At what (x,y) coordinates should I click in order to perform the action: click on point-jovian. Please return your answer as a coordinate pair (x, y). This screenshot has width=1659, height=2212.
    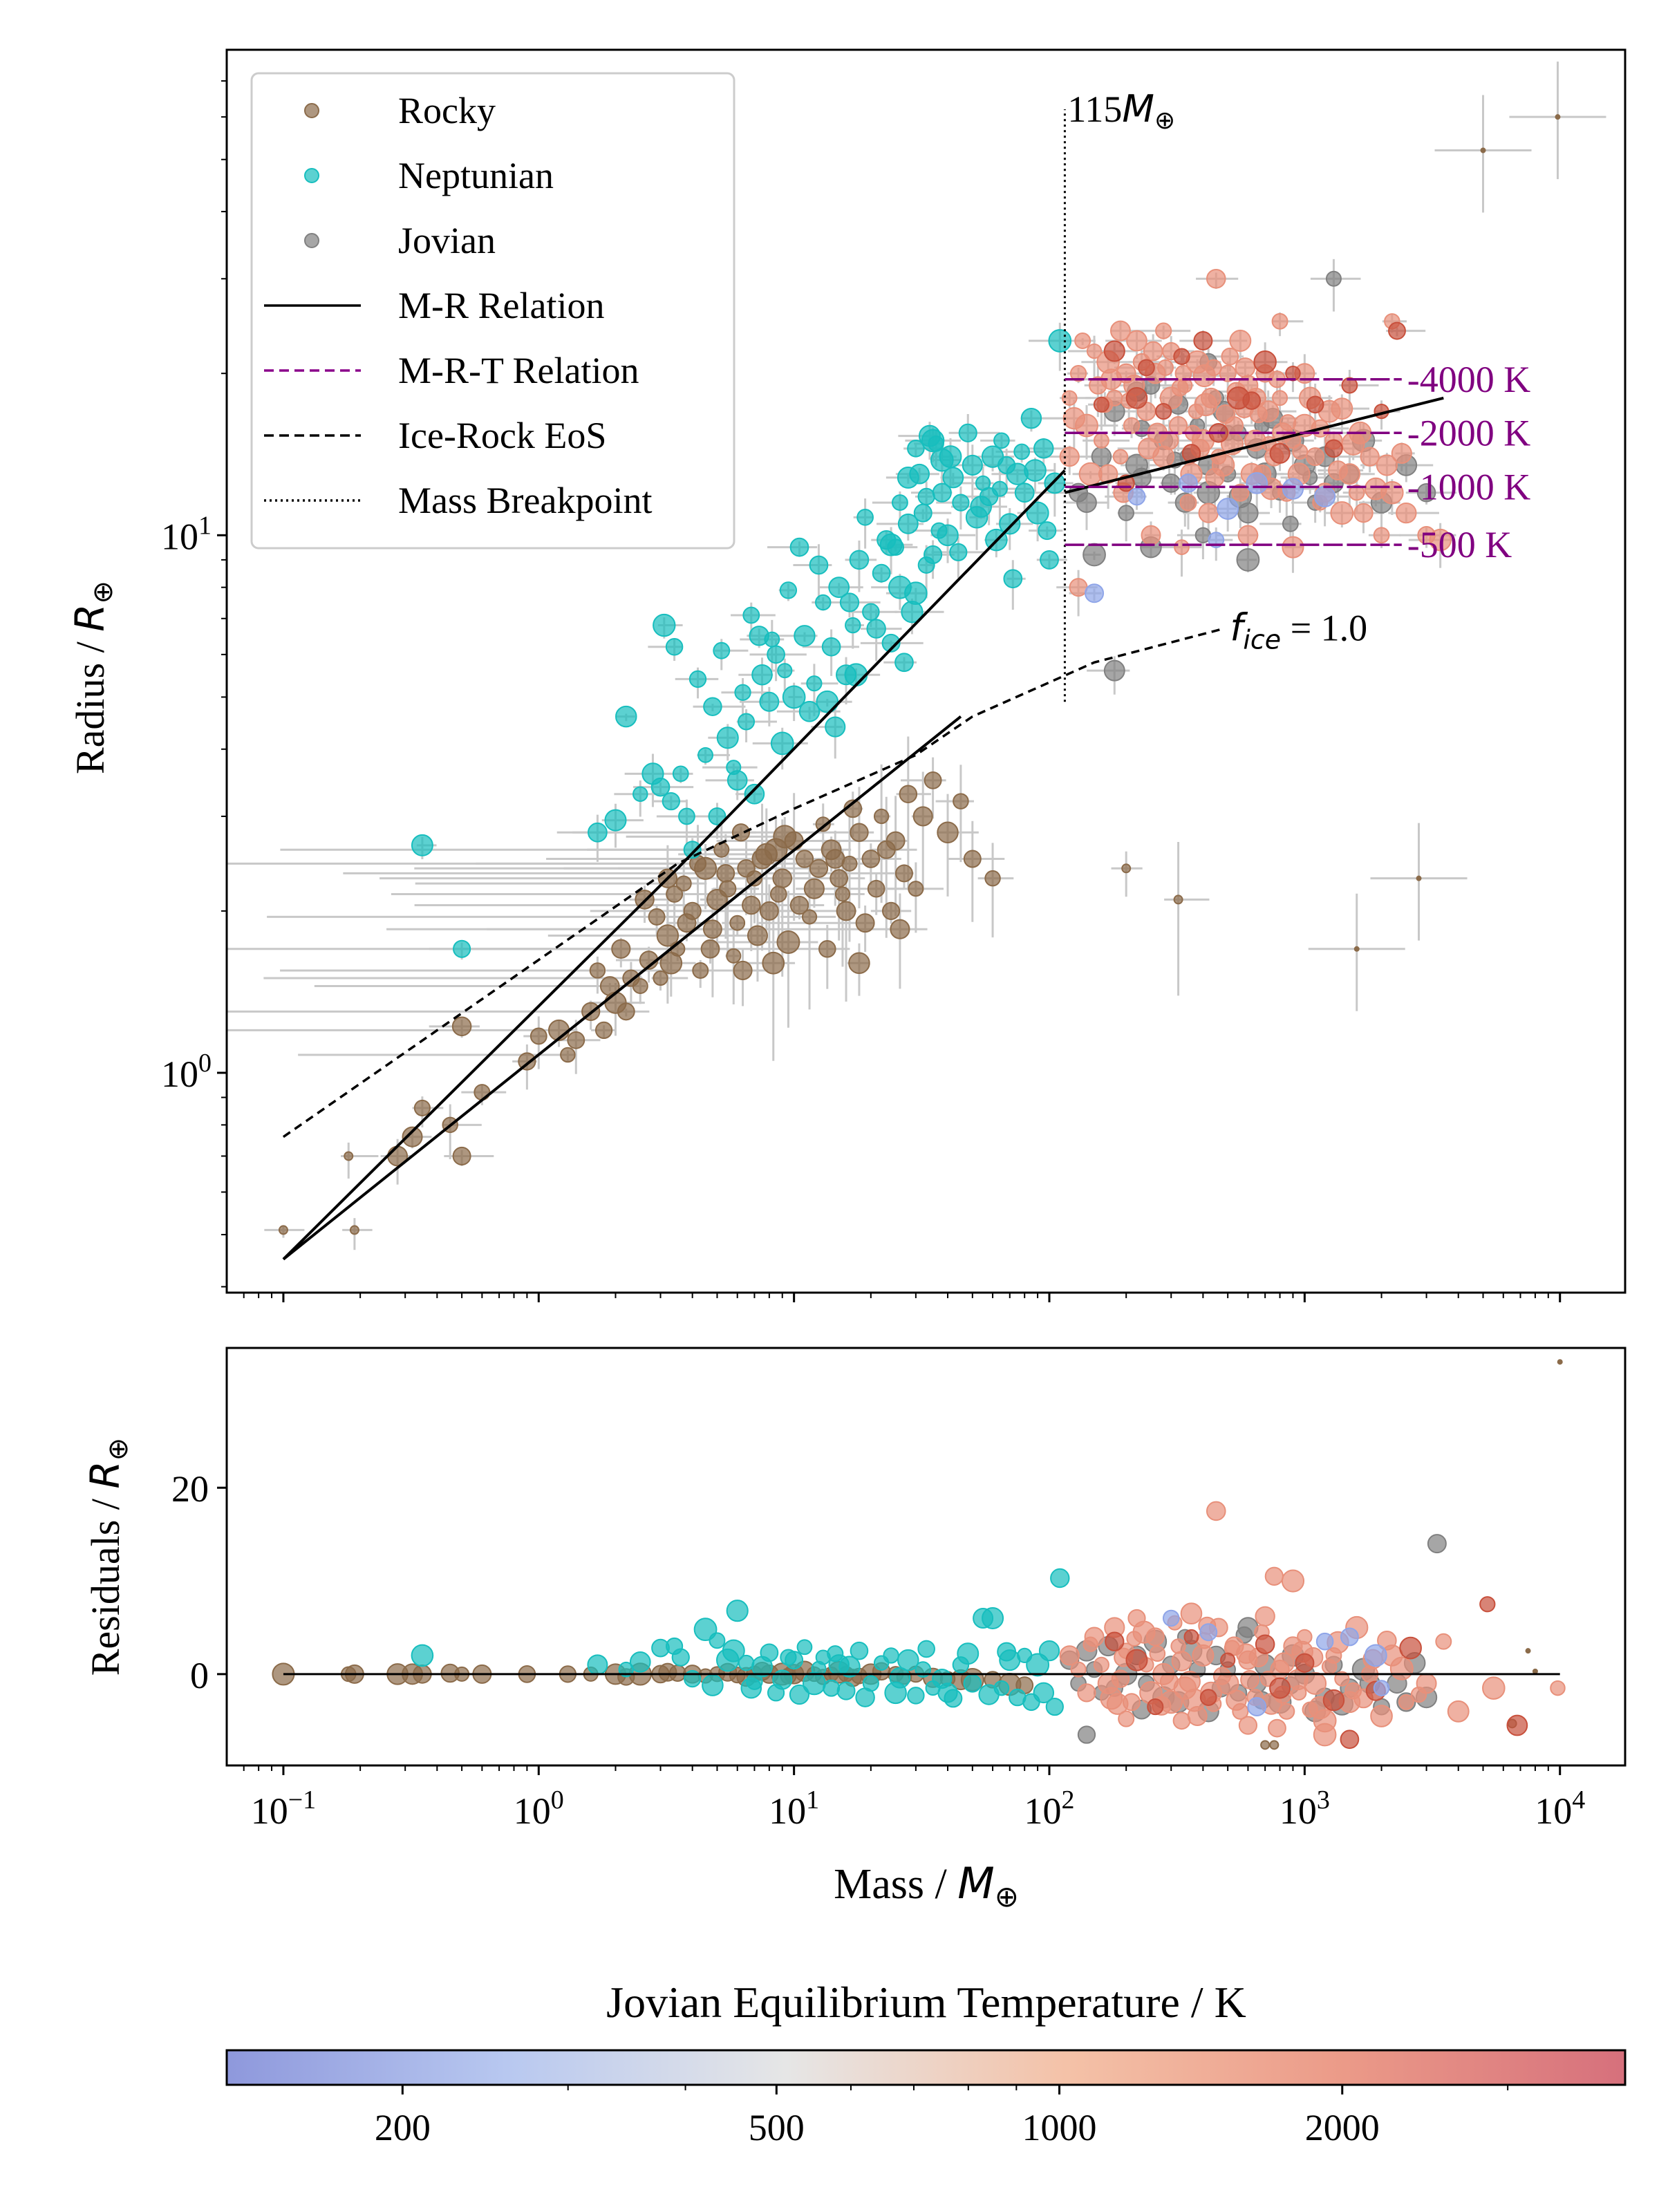
    Looking at the image, I should click on (1171, 483).